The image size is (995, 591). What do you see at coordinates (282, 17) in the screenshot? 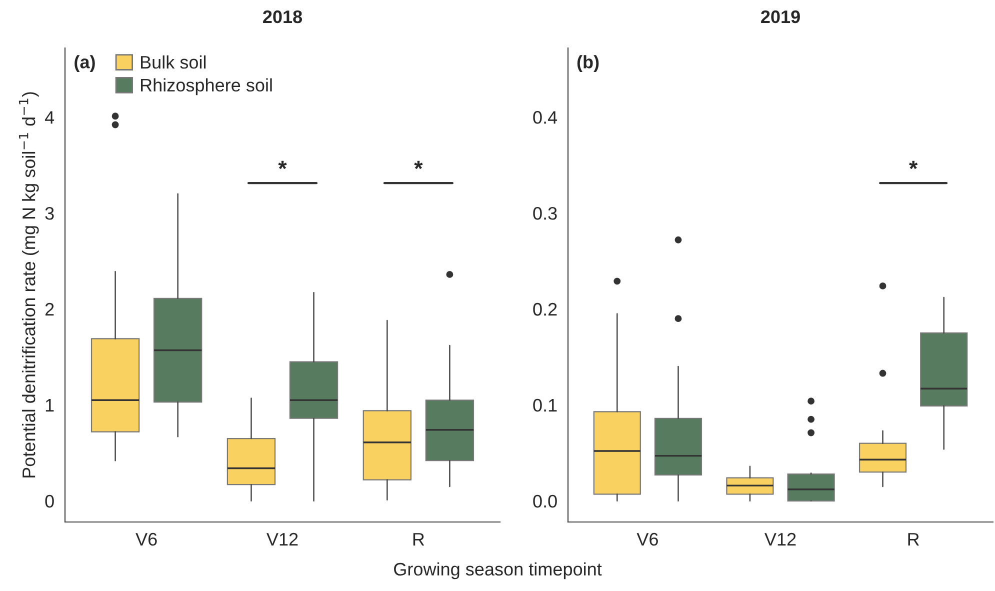
I see `chart-title: 2018` at bounding box center [282, 17].